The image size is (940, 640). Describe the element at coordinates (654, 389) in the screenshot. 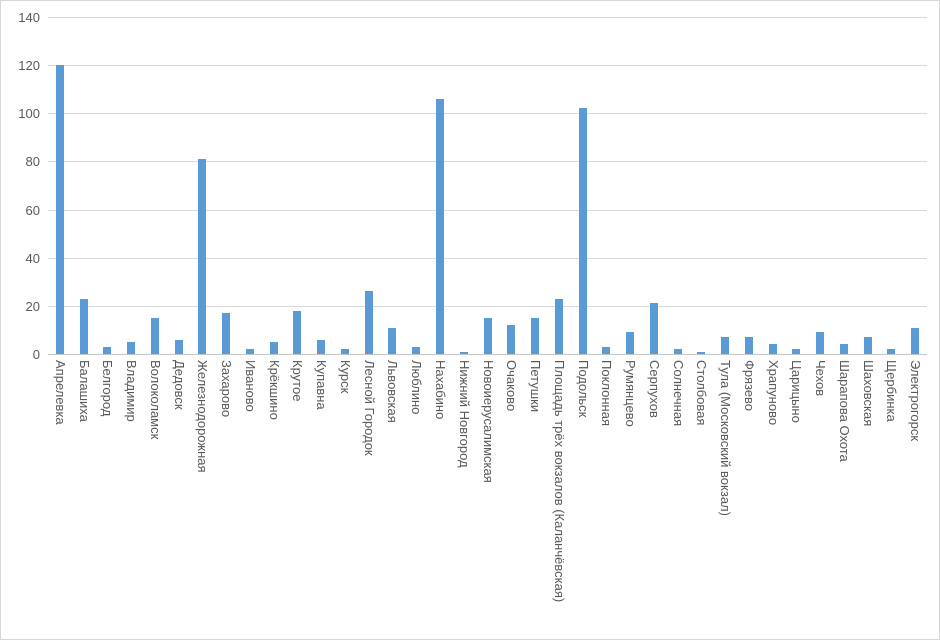

I see `x-tick-label: Серпухов` at that location.